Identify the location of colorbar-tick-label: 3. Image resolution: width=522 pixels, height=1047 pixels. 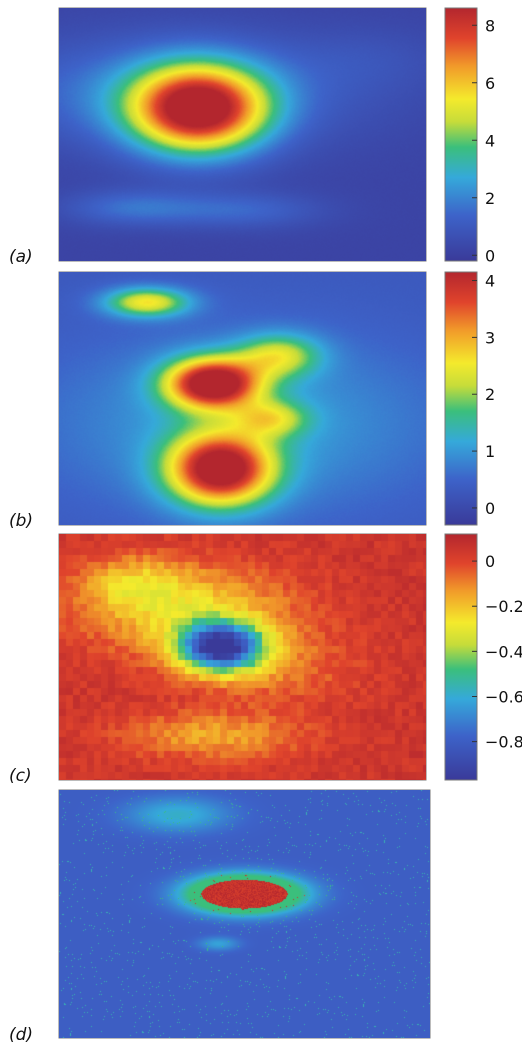
(490, 337).